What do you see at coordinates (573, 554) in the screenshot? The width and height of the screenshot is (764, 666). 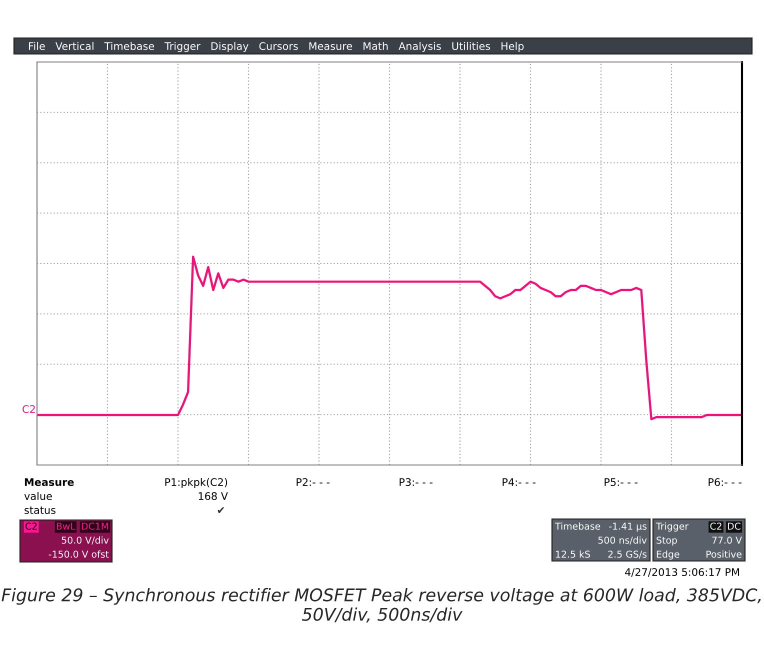 I see `text: 12.5 kS` at bounding box center [573, 554].